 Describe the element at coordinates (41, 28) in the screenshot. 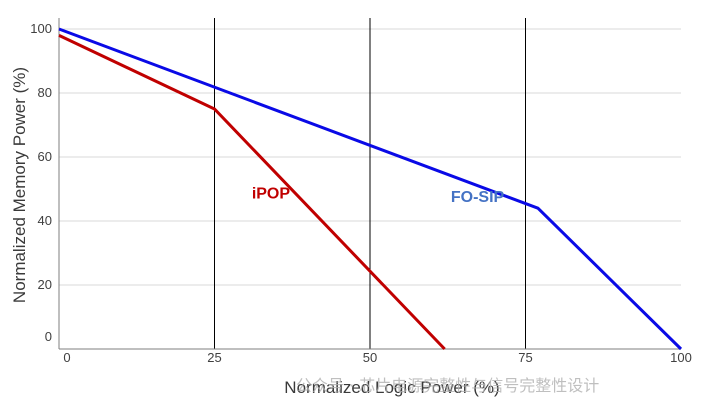

I see `y-tick-label-100: 100` at that location.